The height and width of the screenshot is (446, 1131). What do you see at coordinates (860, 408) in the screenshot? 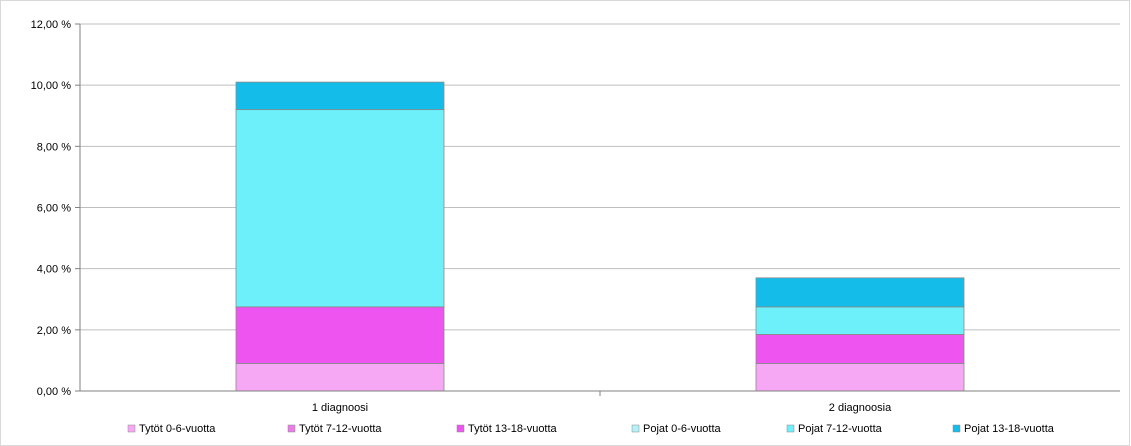
I see `x-tick-label: 2 diagnoosia` at bounding box center [860, 408].